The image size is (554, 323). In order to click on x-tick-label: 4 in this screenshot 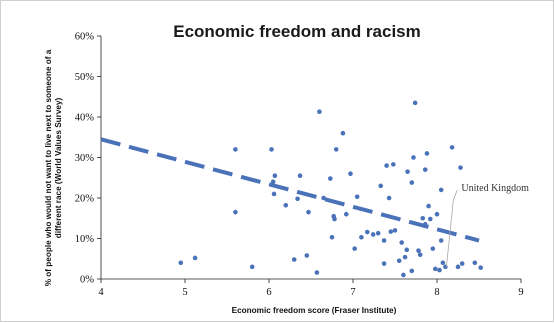, I will do `click(101, 292)`.